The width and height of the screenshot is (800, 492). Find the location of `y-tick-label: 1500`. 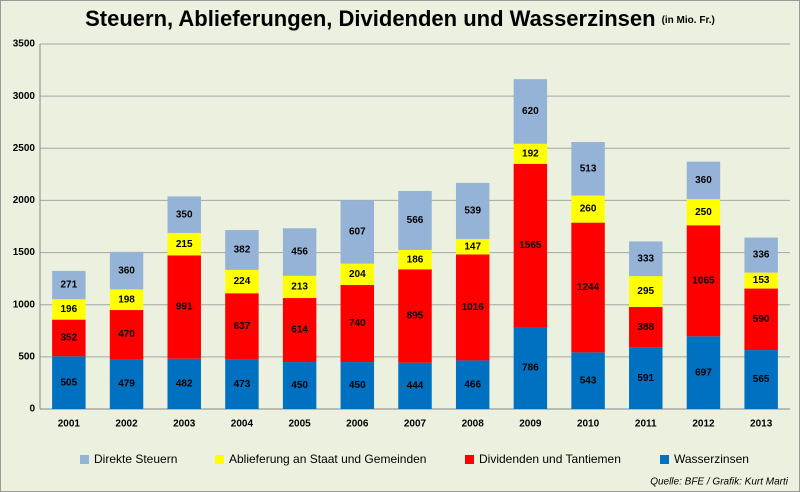

y-tick-label: 1500 is located at coordinates (24, 252).